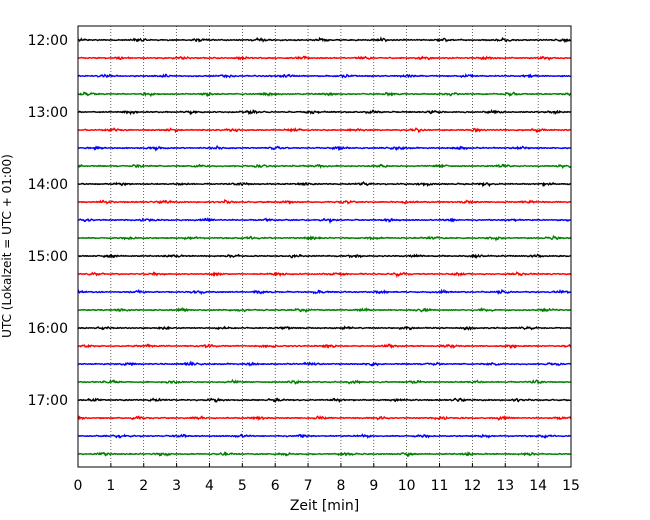 This screenshot has width=650, height=520. I want to click on x-tick-label: 11, so click(440, 486).